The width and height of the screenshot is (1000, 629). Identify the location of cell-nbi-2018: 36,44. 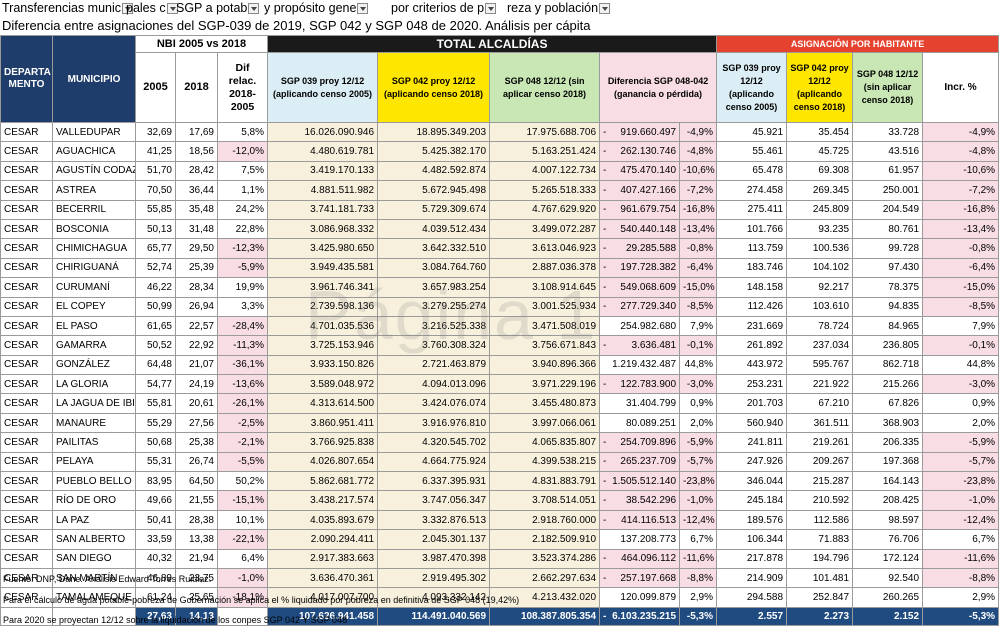
(196, 190).